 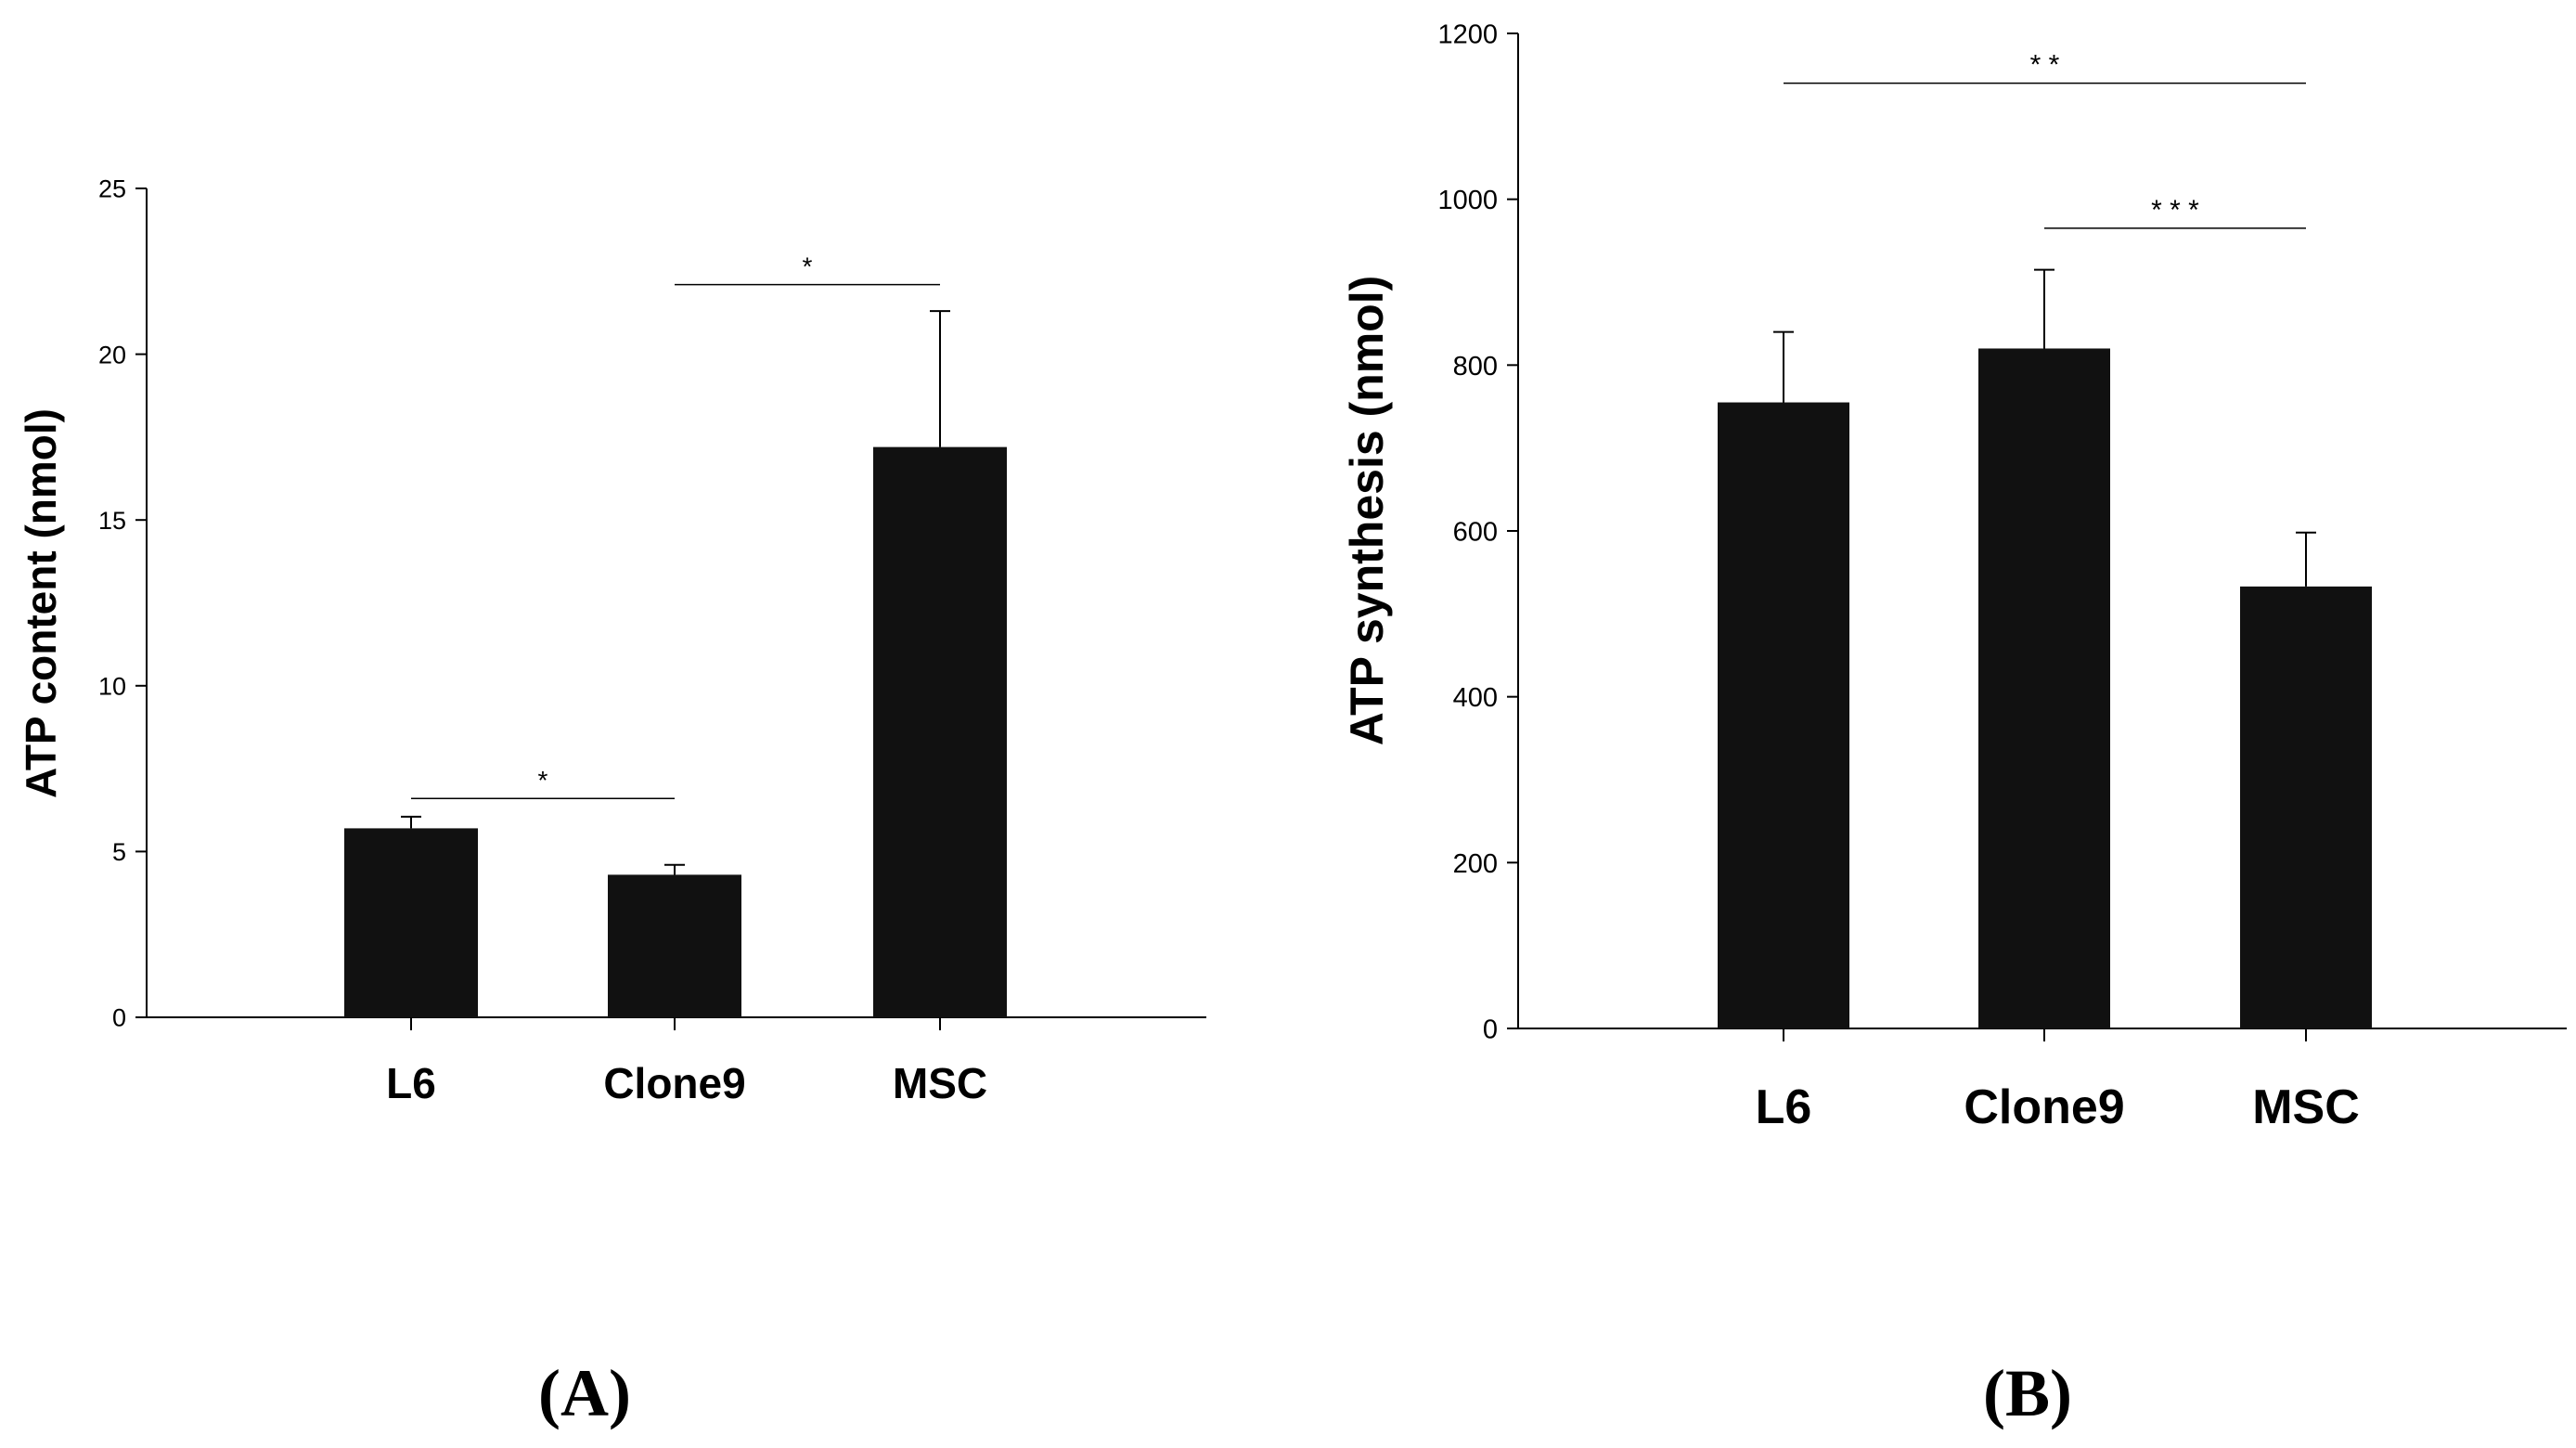 What do you see at coordinates (1475, 864) in the screenshot?
I see `b-y-tick-label: 200` at bounding box center [1475, 864].